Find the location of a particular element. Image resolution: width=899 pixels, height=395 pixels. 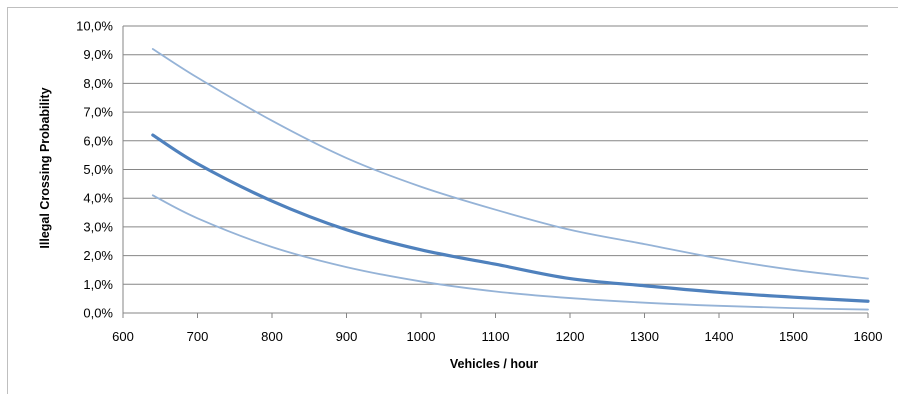

x-axis-title: Vehicles / hour is located at coordinates (494, 364).